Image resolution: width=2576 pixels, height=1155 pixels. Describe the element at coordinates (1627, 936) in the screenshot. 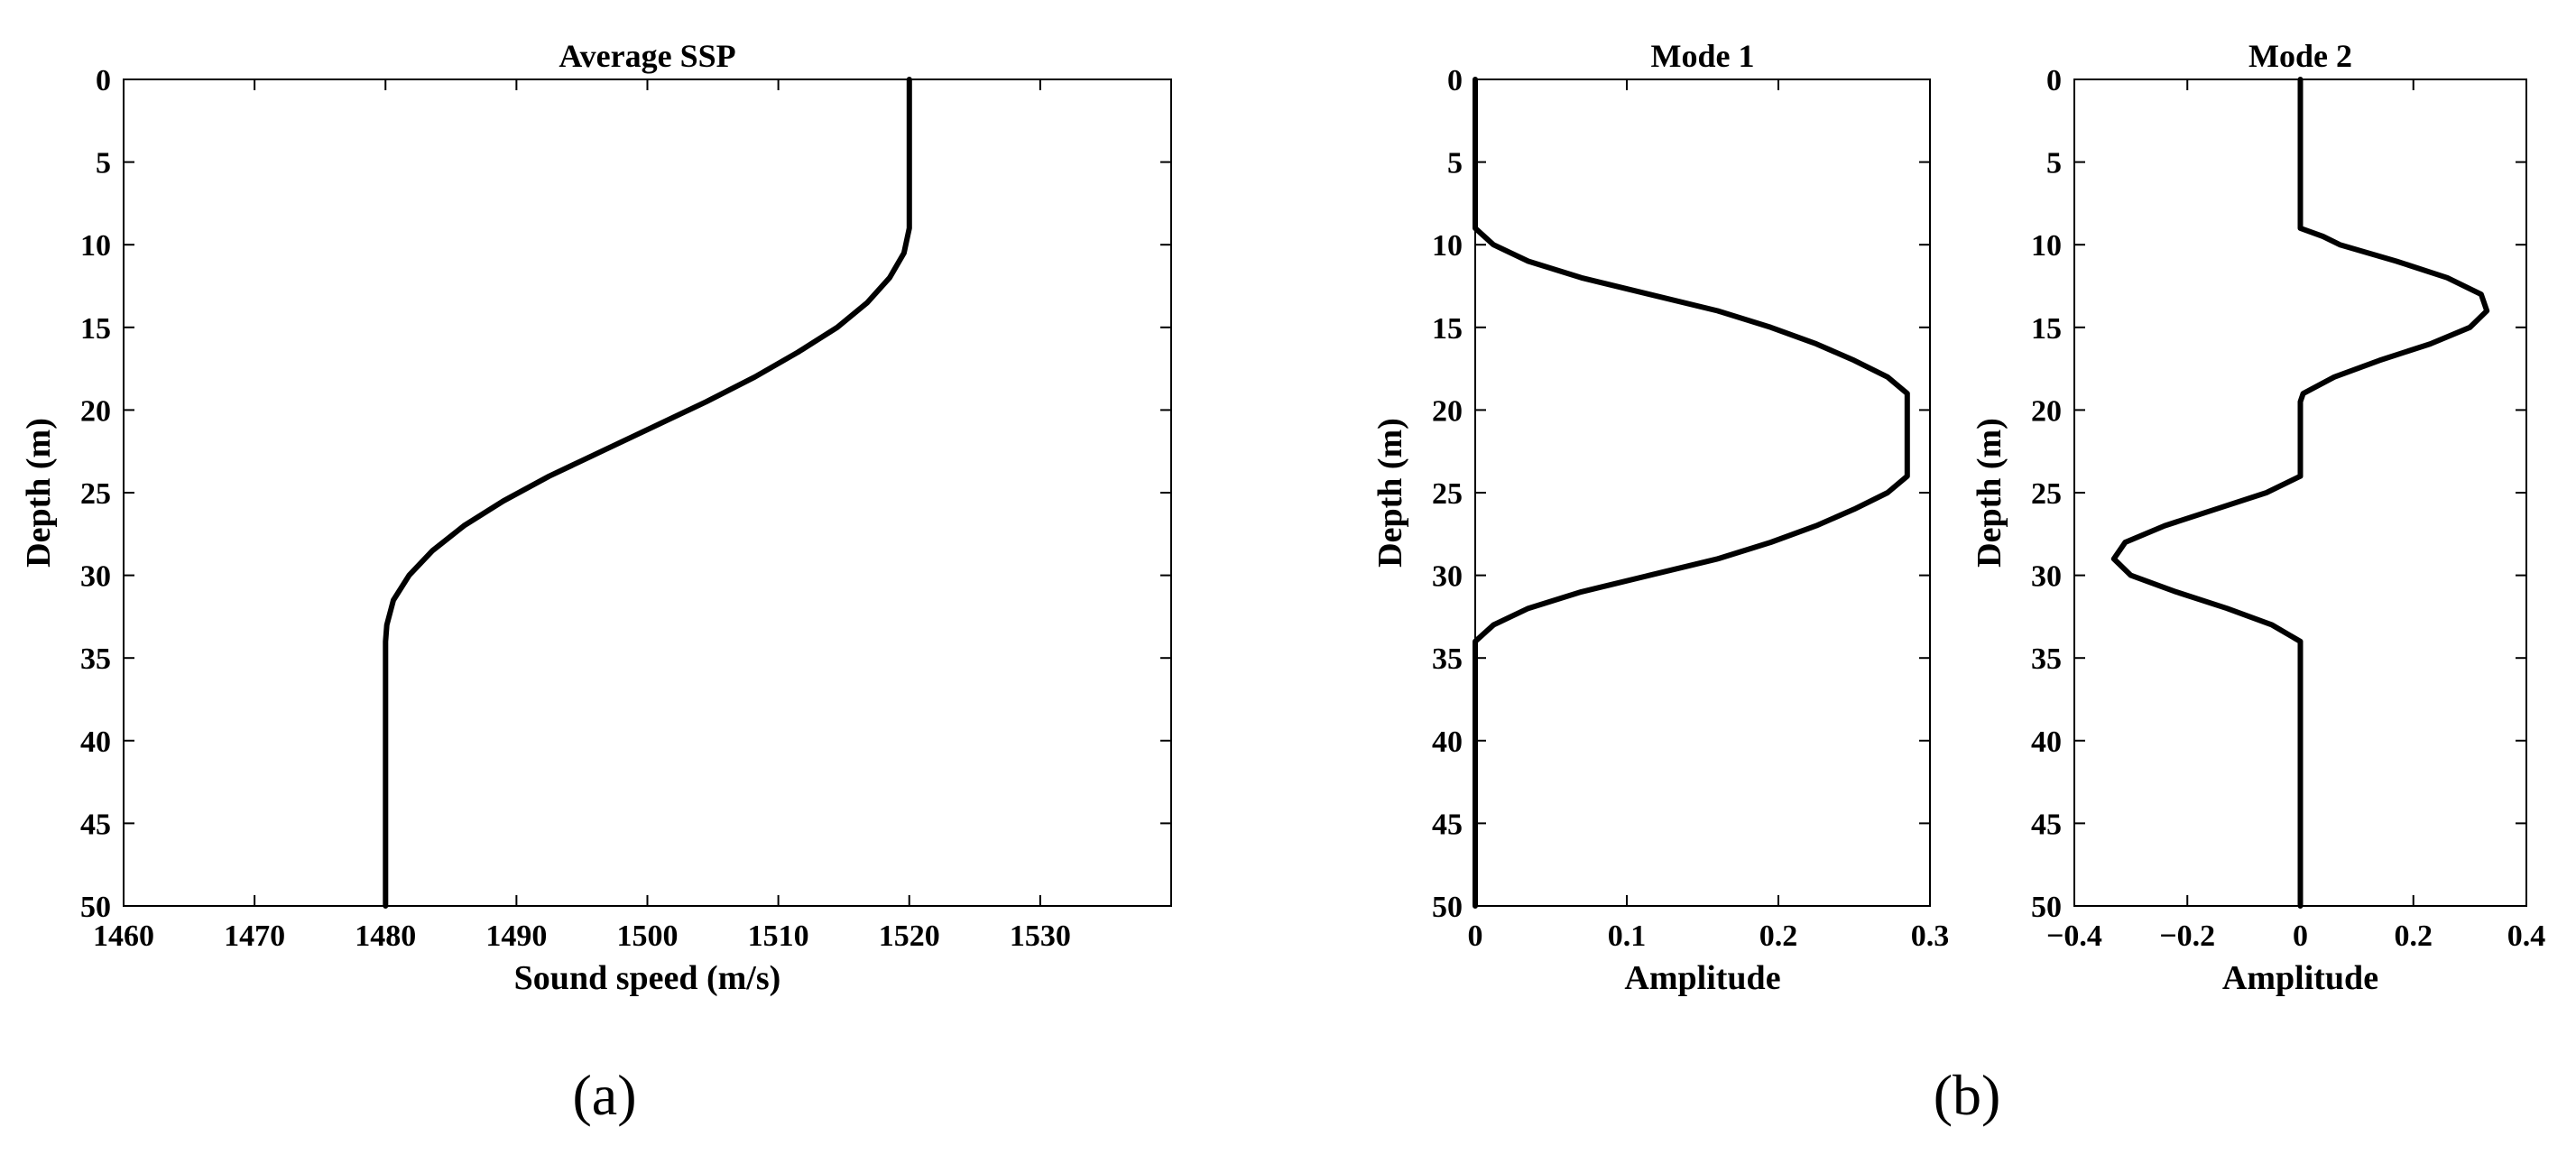

I see `x-tick-label: 0.1` at that location.